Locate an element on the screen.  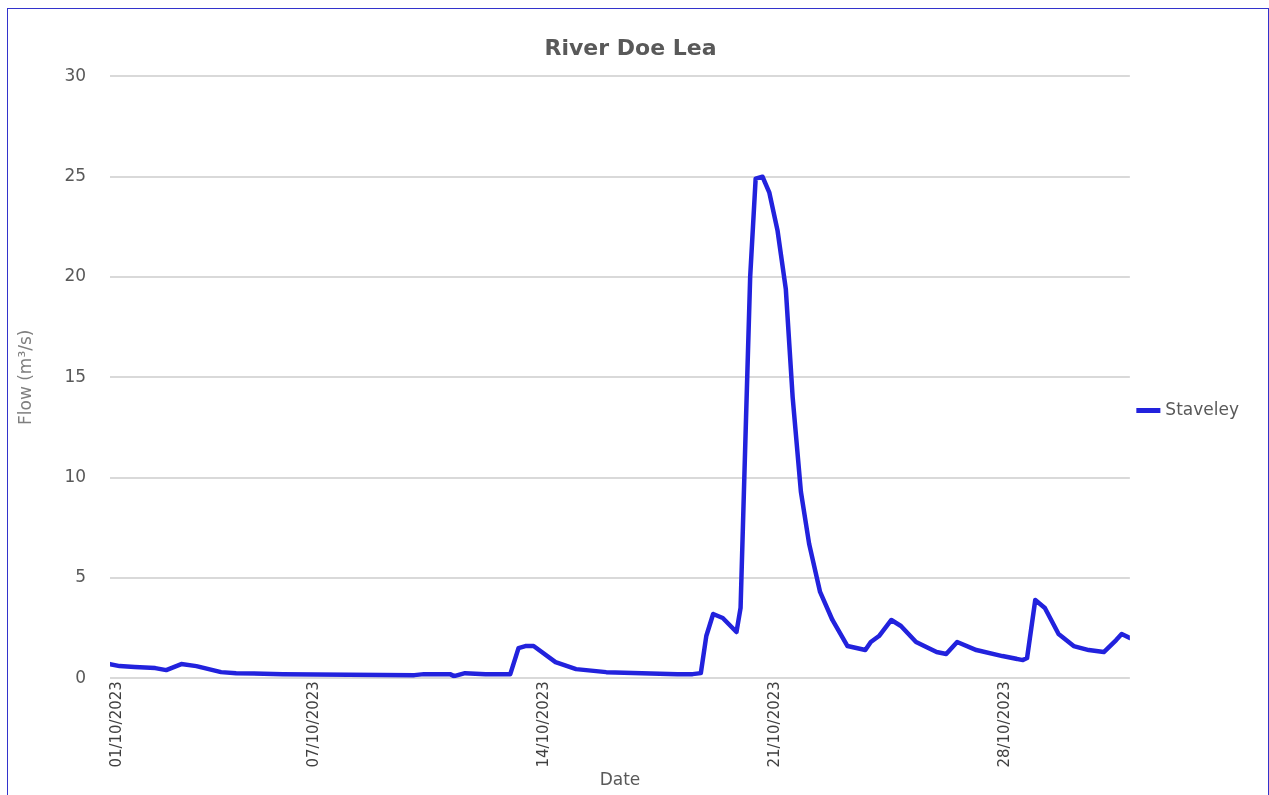
y-tick-label: 20 is located at coordinates (75, 275).